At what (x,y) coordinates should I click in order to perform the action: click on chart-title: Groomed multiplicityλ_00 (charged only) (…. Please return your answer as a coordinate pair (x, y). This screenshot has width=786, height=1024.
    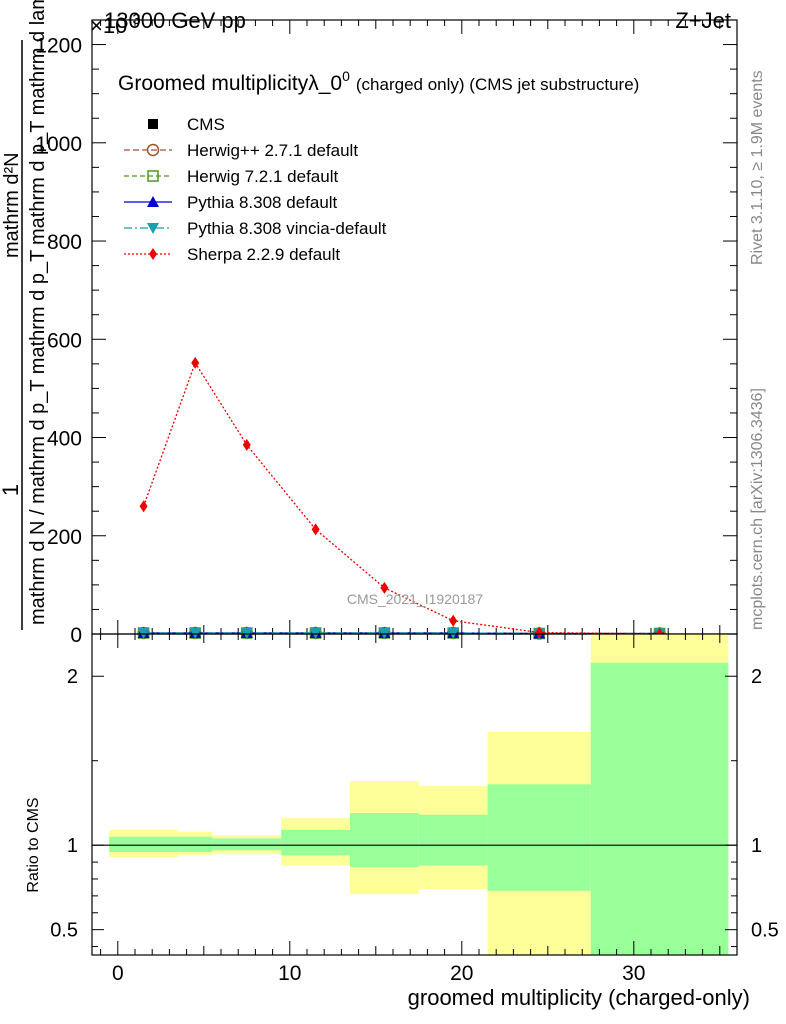
    Looking at the image, I should click on (378, 81).